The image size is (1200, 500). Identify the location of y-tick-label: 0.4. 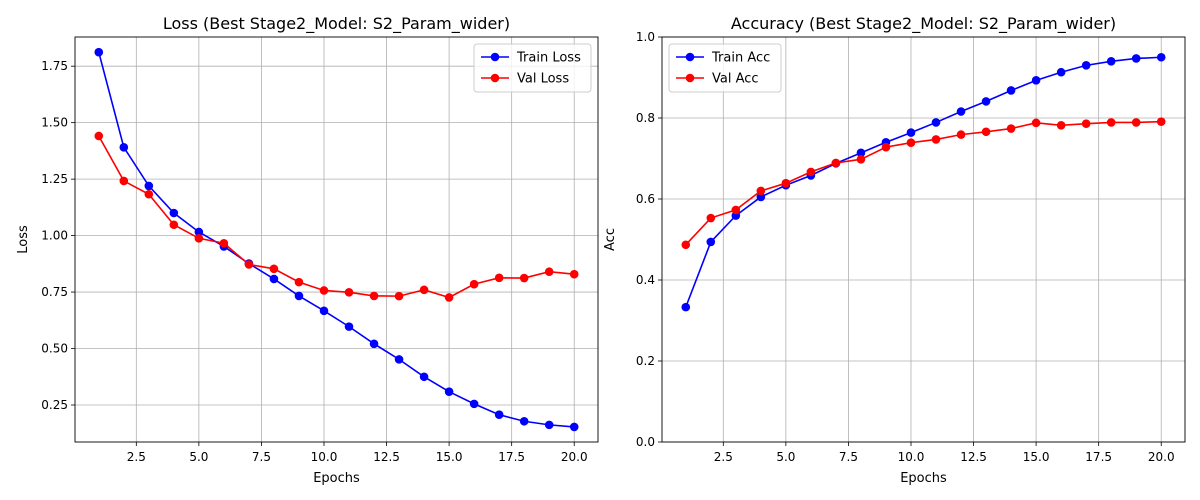
(645, 280).